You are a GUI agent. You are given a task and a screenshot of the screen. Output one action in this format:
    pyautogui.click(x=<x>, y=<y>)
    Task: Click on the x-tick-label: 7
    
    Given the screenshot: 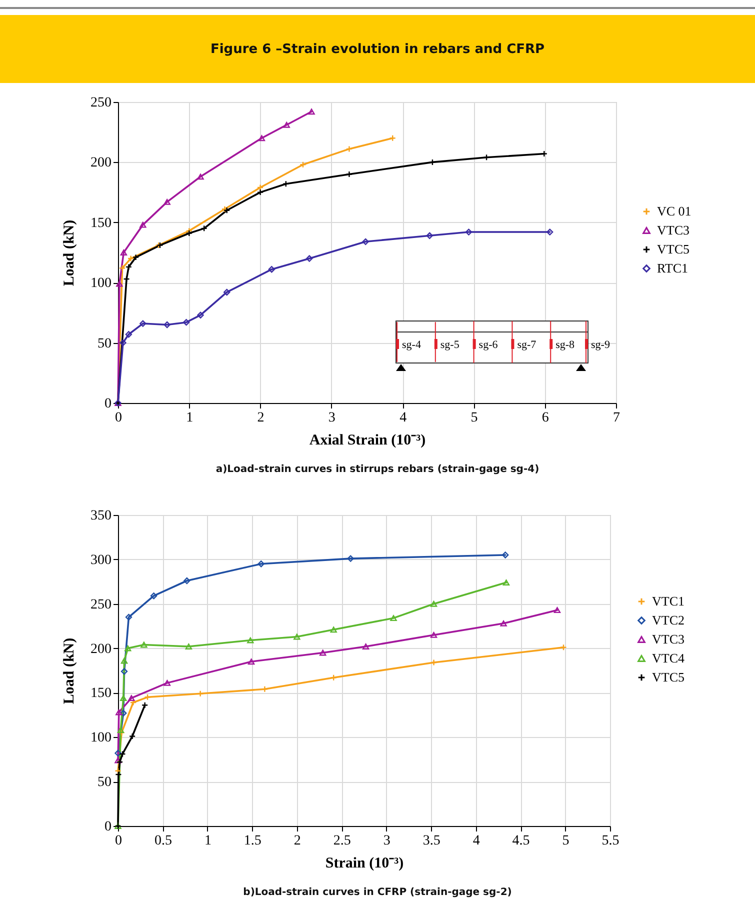 What is the action you would take?
    pyautogui.click(x=616, y=418)
    